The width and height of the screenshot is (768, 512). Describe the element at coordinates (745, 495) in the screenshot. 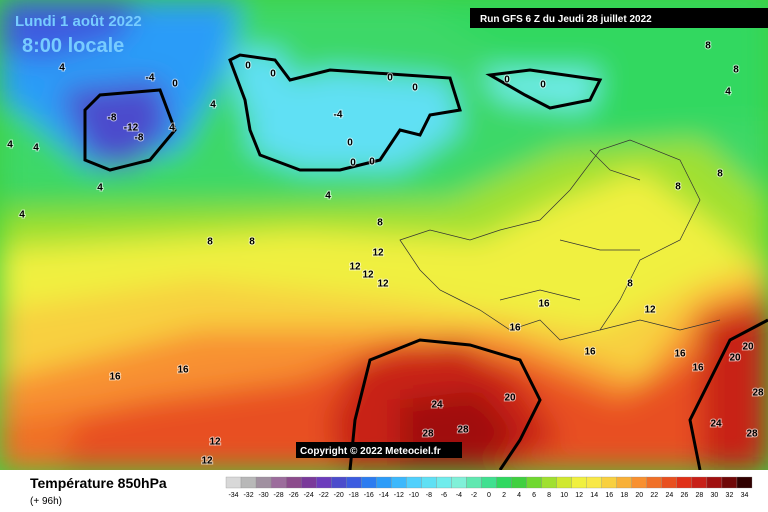

I see `scale-tick-label: 34` at that location.